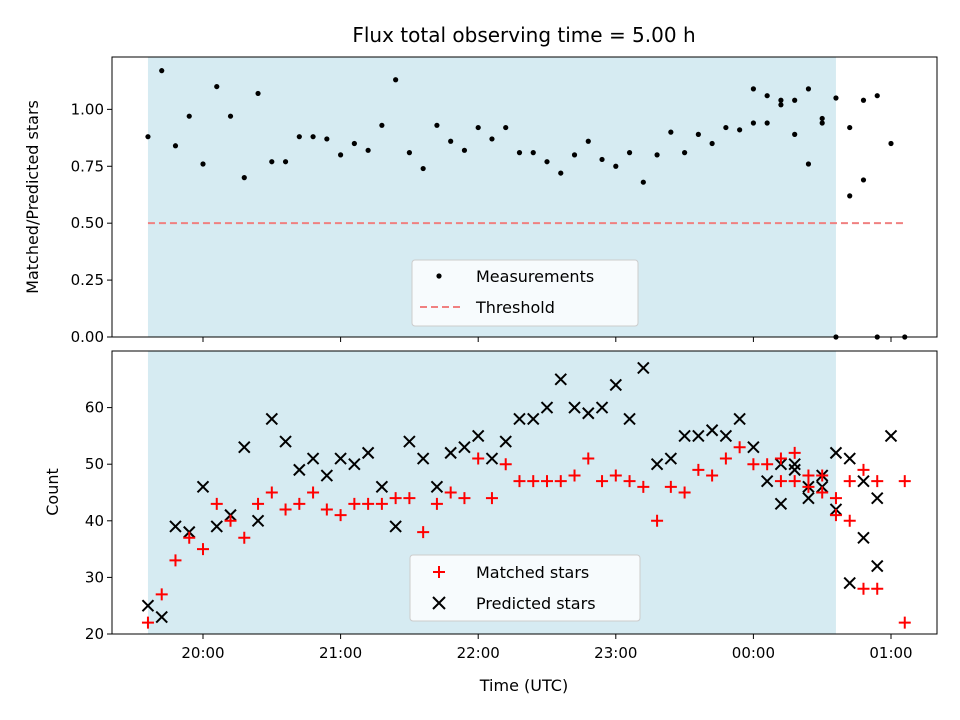 The height and width of the screenshot is (720, 960). Describe the element at coordinates (525, 293) in the screenshot. I see `top-legend: Measurements Threshold` at that location.